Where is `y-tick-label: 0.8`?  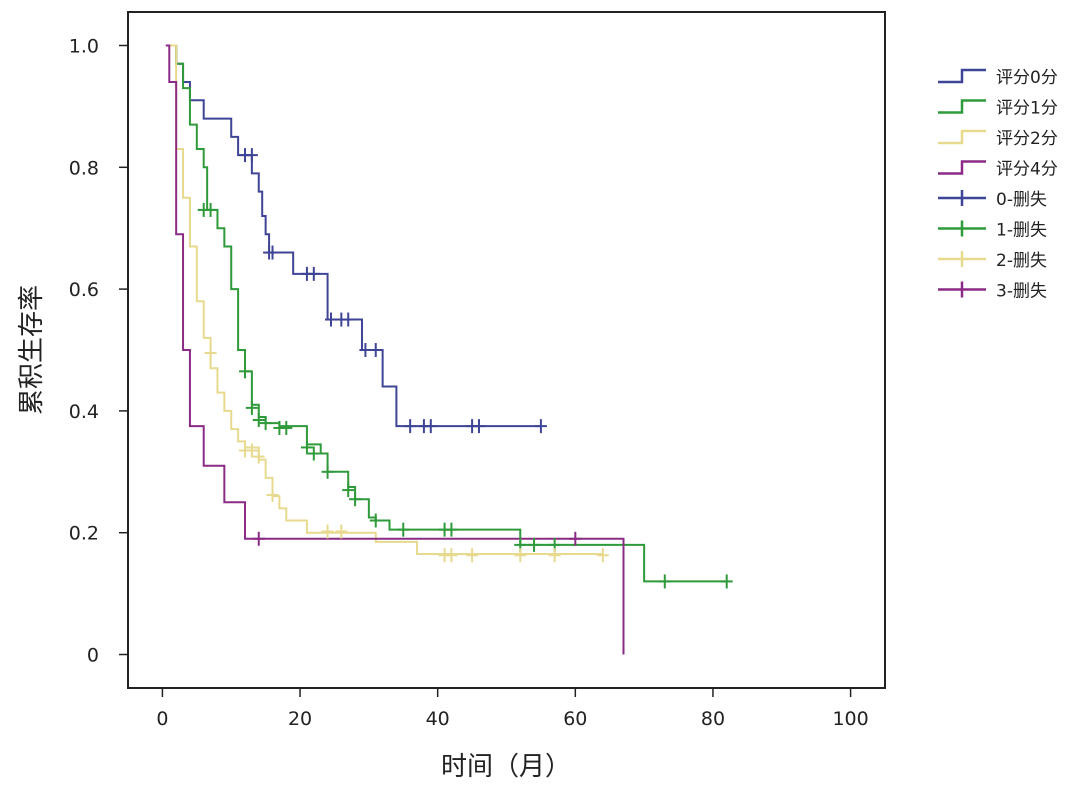
y-tick-label: 0.8 is located at coordinates (84, 168).